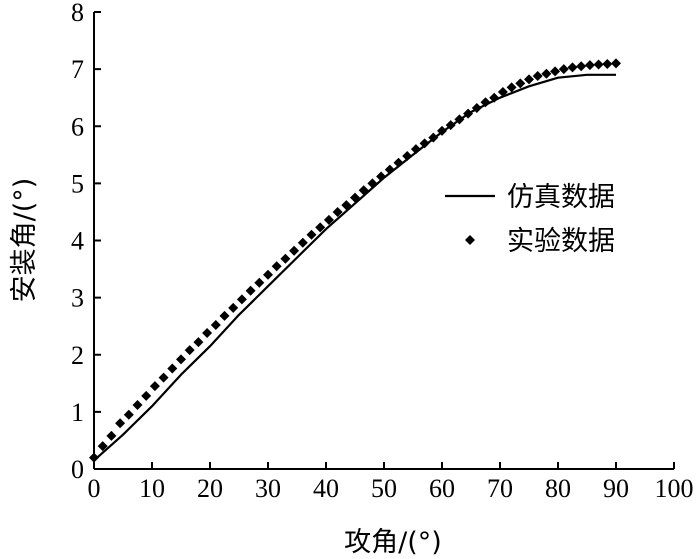  What do you see at coordinates (674, 488) in the screenshot?
I see `x-tick-label: 100` at bounding box center [674, 488].